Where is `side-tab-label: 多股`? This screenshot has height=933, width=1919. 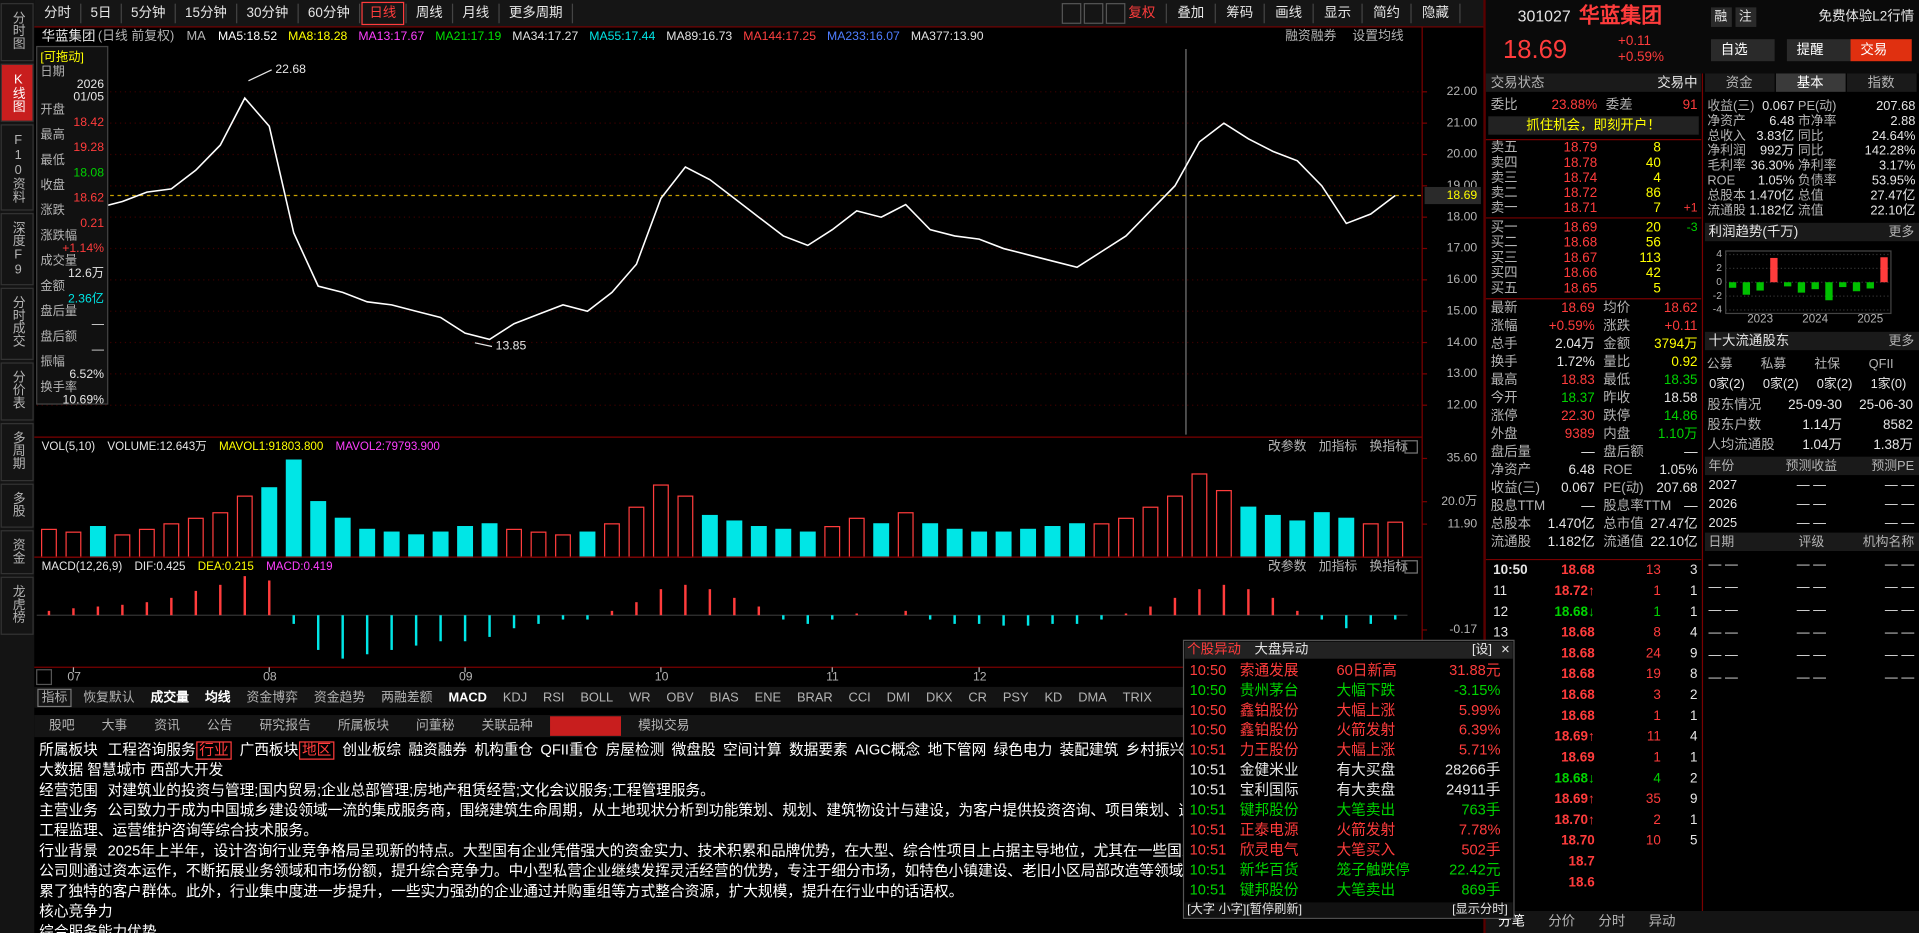 side-tab-label: 多股 is located at coordinates (18, 505).